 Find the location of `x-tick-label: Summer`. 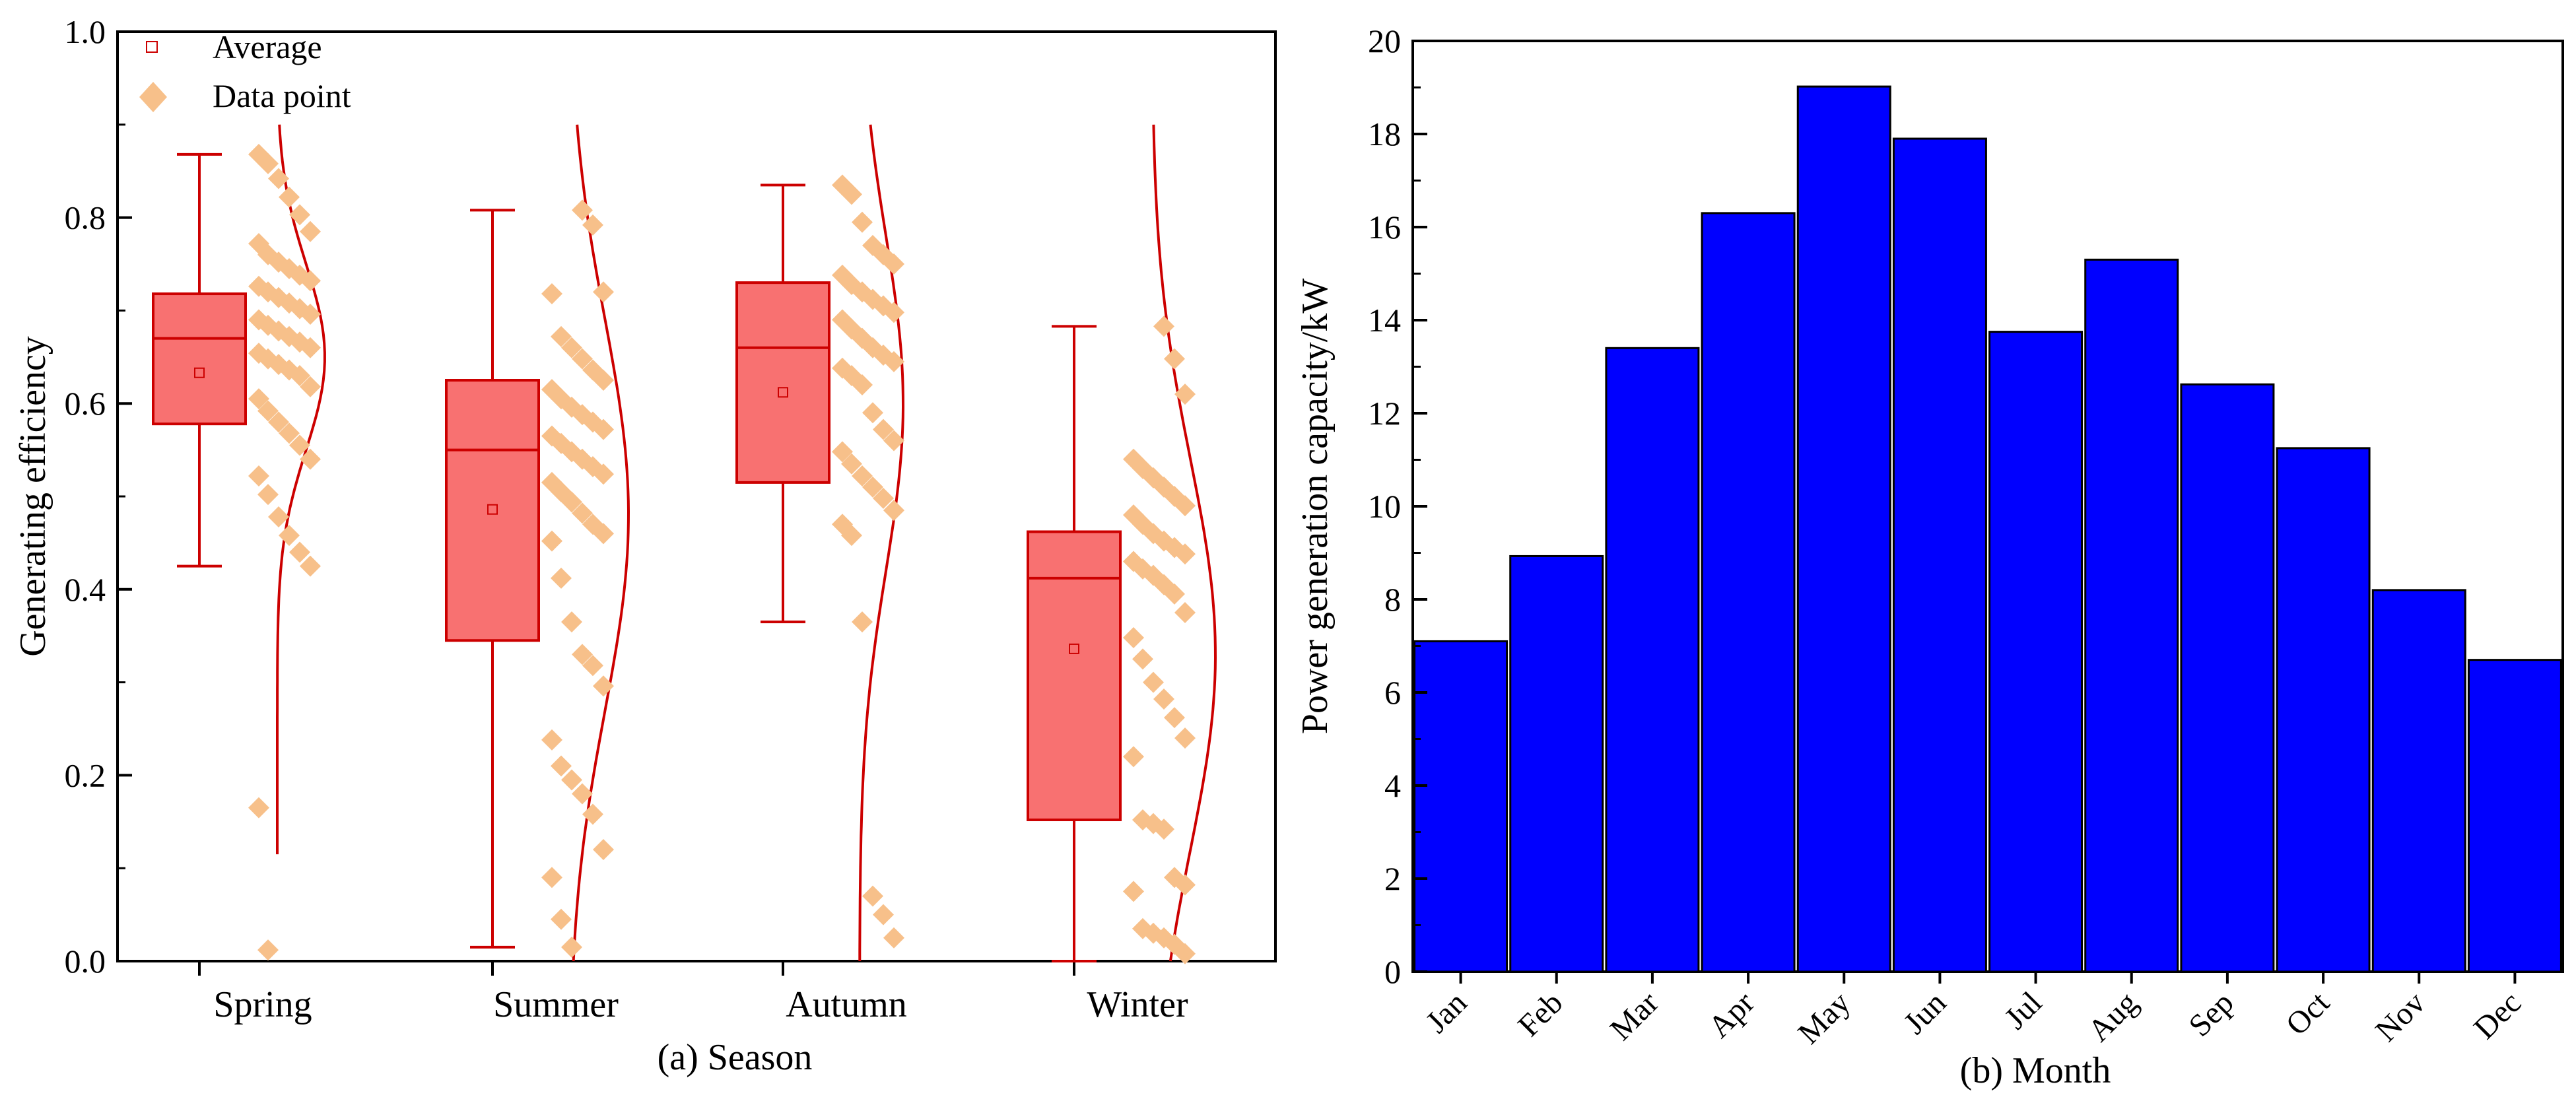

x-tick-label: Summer is located at coordinates (556, 1004).